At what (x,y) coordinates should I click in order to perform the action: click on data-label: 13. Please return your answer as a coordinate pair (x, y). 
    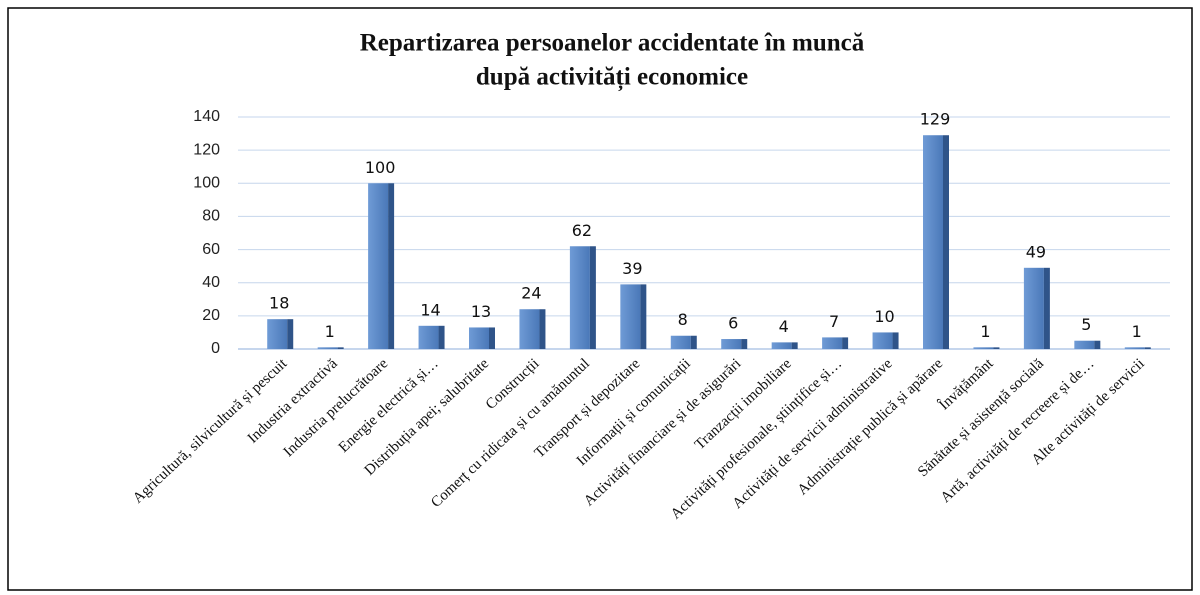
    Looking at the image, I should click on (481, 311).